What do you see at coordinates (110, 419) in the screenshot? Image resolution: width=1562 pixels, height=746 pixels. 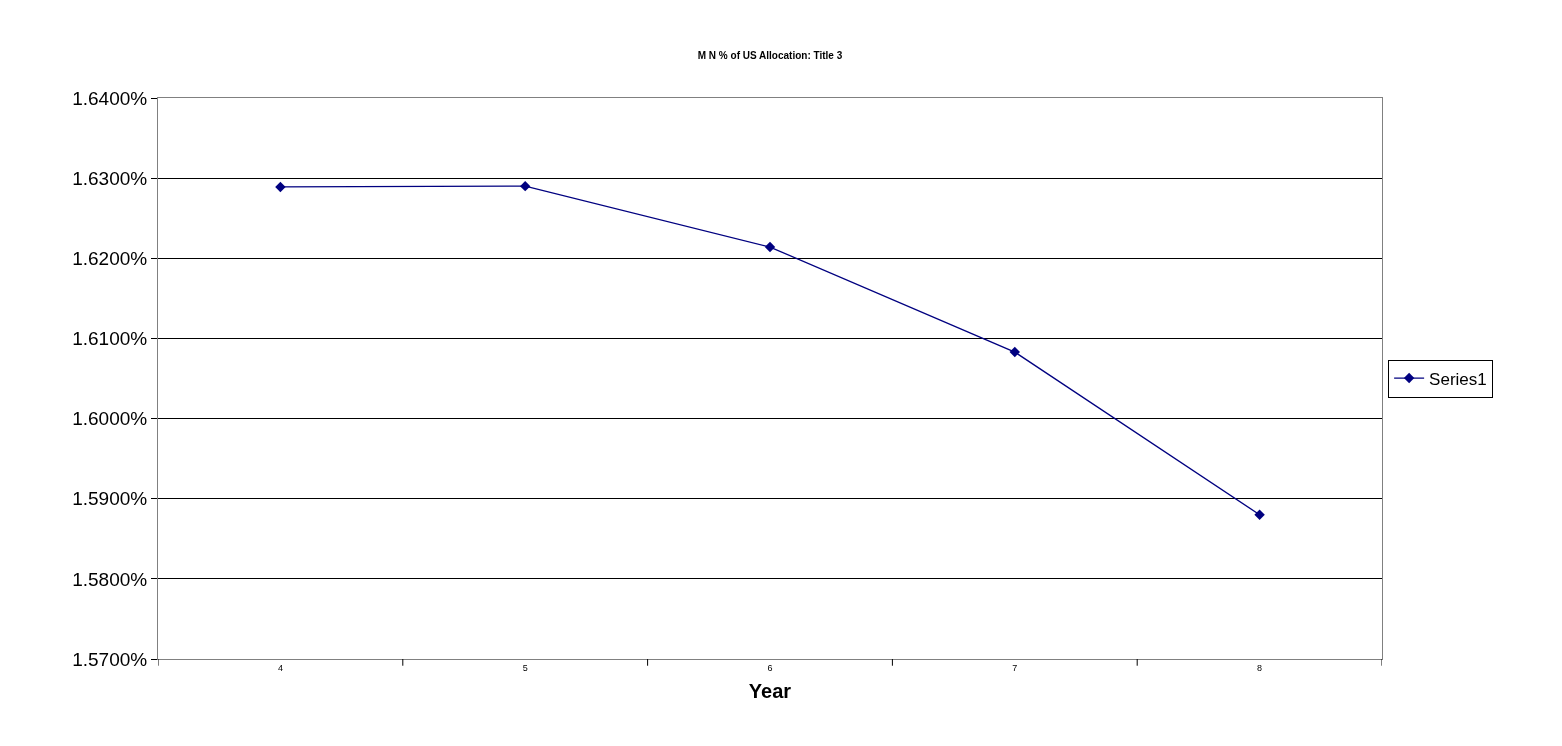 I see `y-tick-label: 1.6000%` at bounding box center [110, 419].